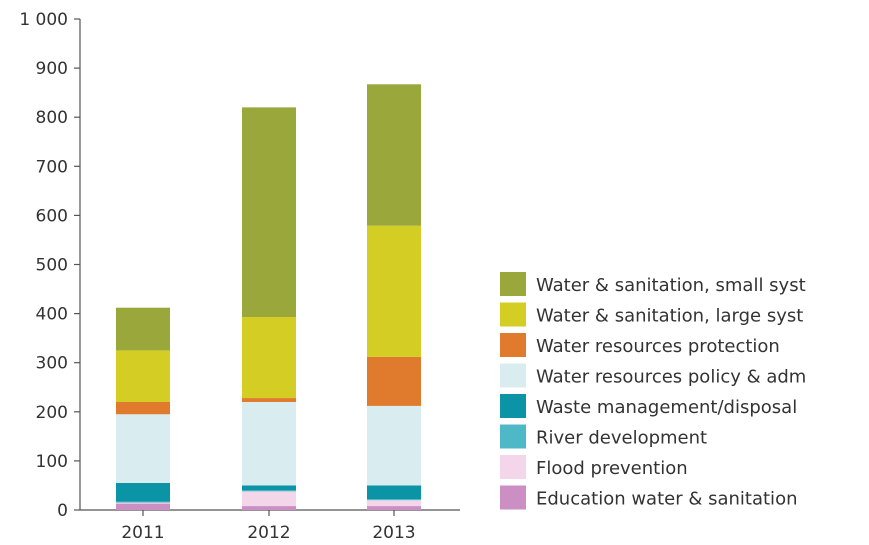 The height and width of the screenshot is (545, 869). What do you see at coordinates (62, 511) in the screenshot?
I see `y-tick-label: 0` at bounding box center [62, 511].